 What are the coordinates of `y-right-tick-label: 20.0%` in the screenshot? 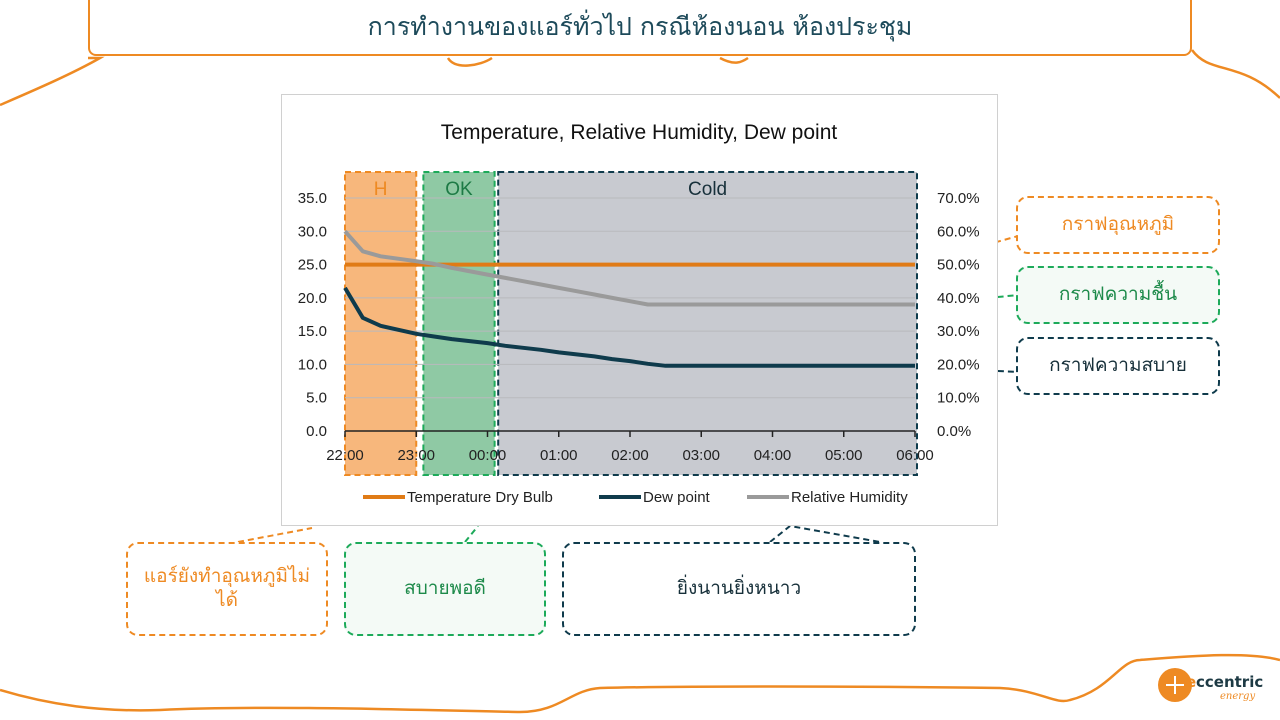 It's located at (958, 364).